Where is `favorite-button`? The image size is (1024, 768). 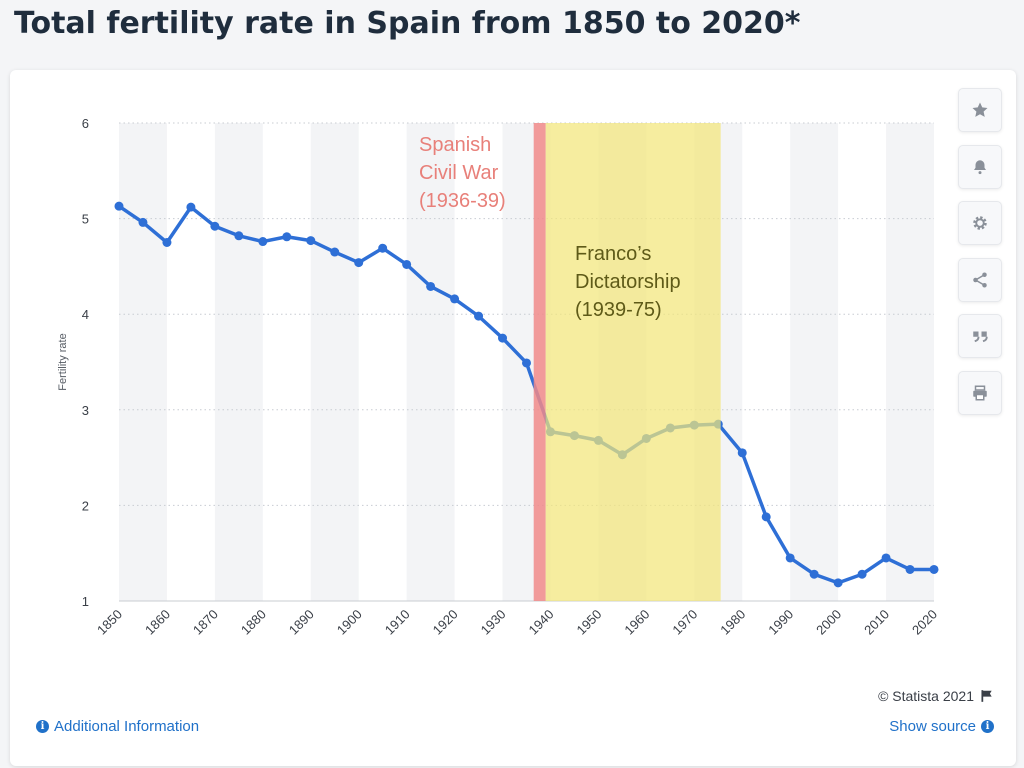 favorite-button is located at coordinates (980, 110).